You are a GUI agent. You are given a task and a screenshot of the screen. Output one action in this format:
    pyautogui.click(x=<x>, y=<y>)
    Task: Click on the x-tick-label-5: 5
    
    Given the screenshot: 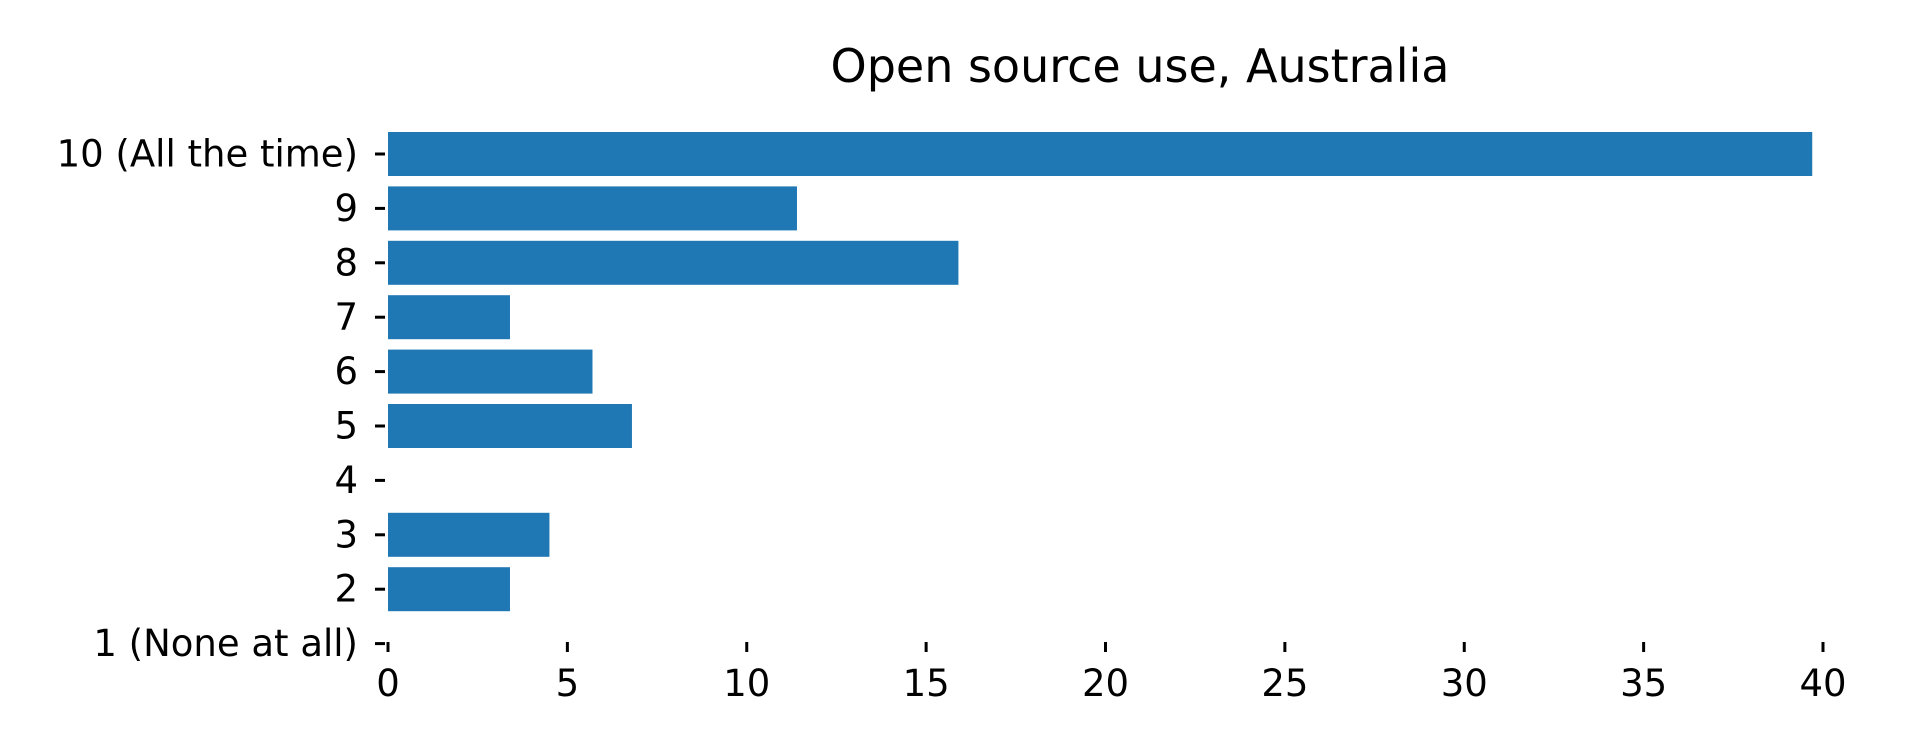 What is the action you would take?
    pyautogui.click(x=568, y=683)
    